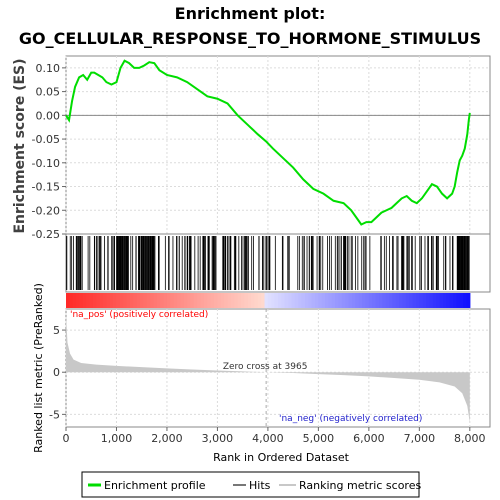 Image resolution: width=500 pixels, height=500 pixels. What do you see at coordinates (350, 419) in the screenshot?
I see `neg-label: 'na_neg' (negatively correlated)` at bounding box center [350, 419].